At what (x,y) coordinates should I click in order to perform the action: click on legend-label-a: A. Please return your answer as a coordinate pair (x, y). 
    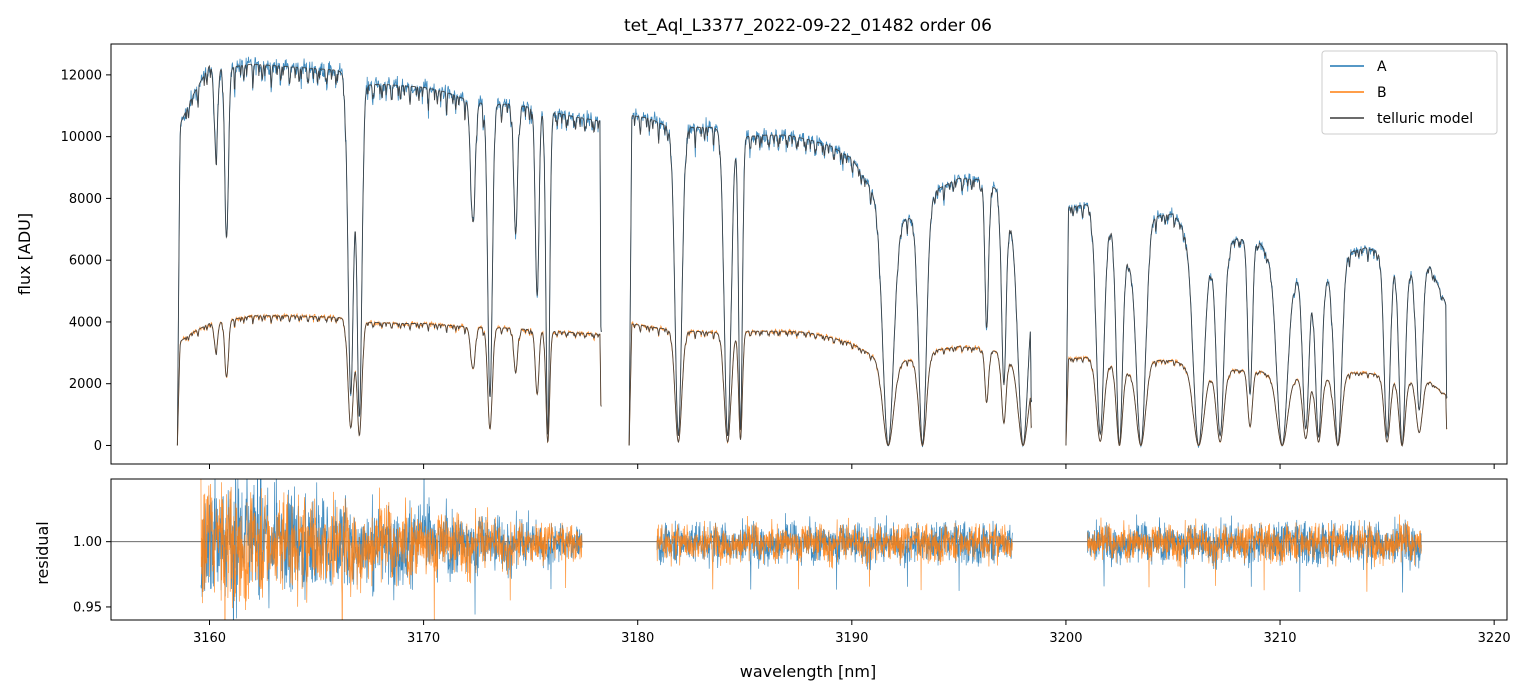
    Looking at the image, I should click on (1382, 67).